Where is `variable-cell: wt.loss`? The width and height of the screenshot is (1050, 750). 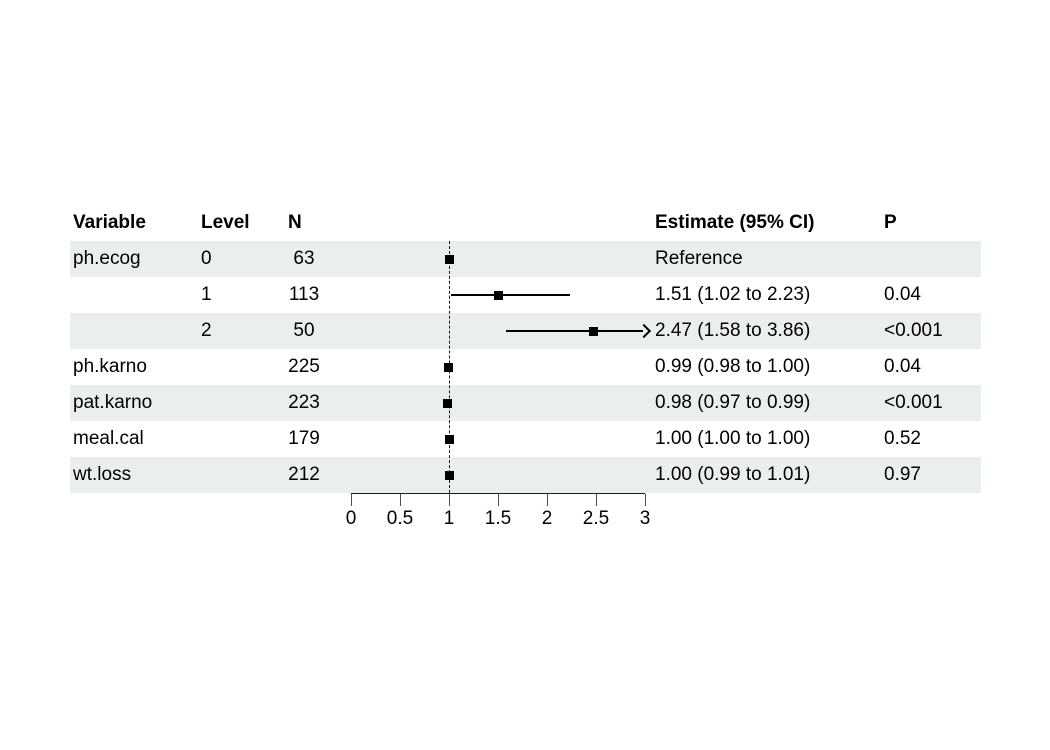 variable-cell: wt.loss is located at coordinates (102, 474).